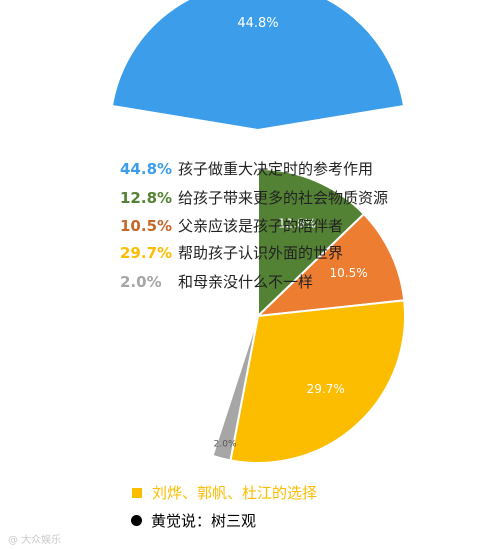  I want to click on legend-label: 和母亲没什么不一样, so click(246, 282).